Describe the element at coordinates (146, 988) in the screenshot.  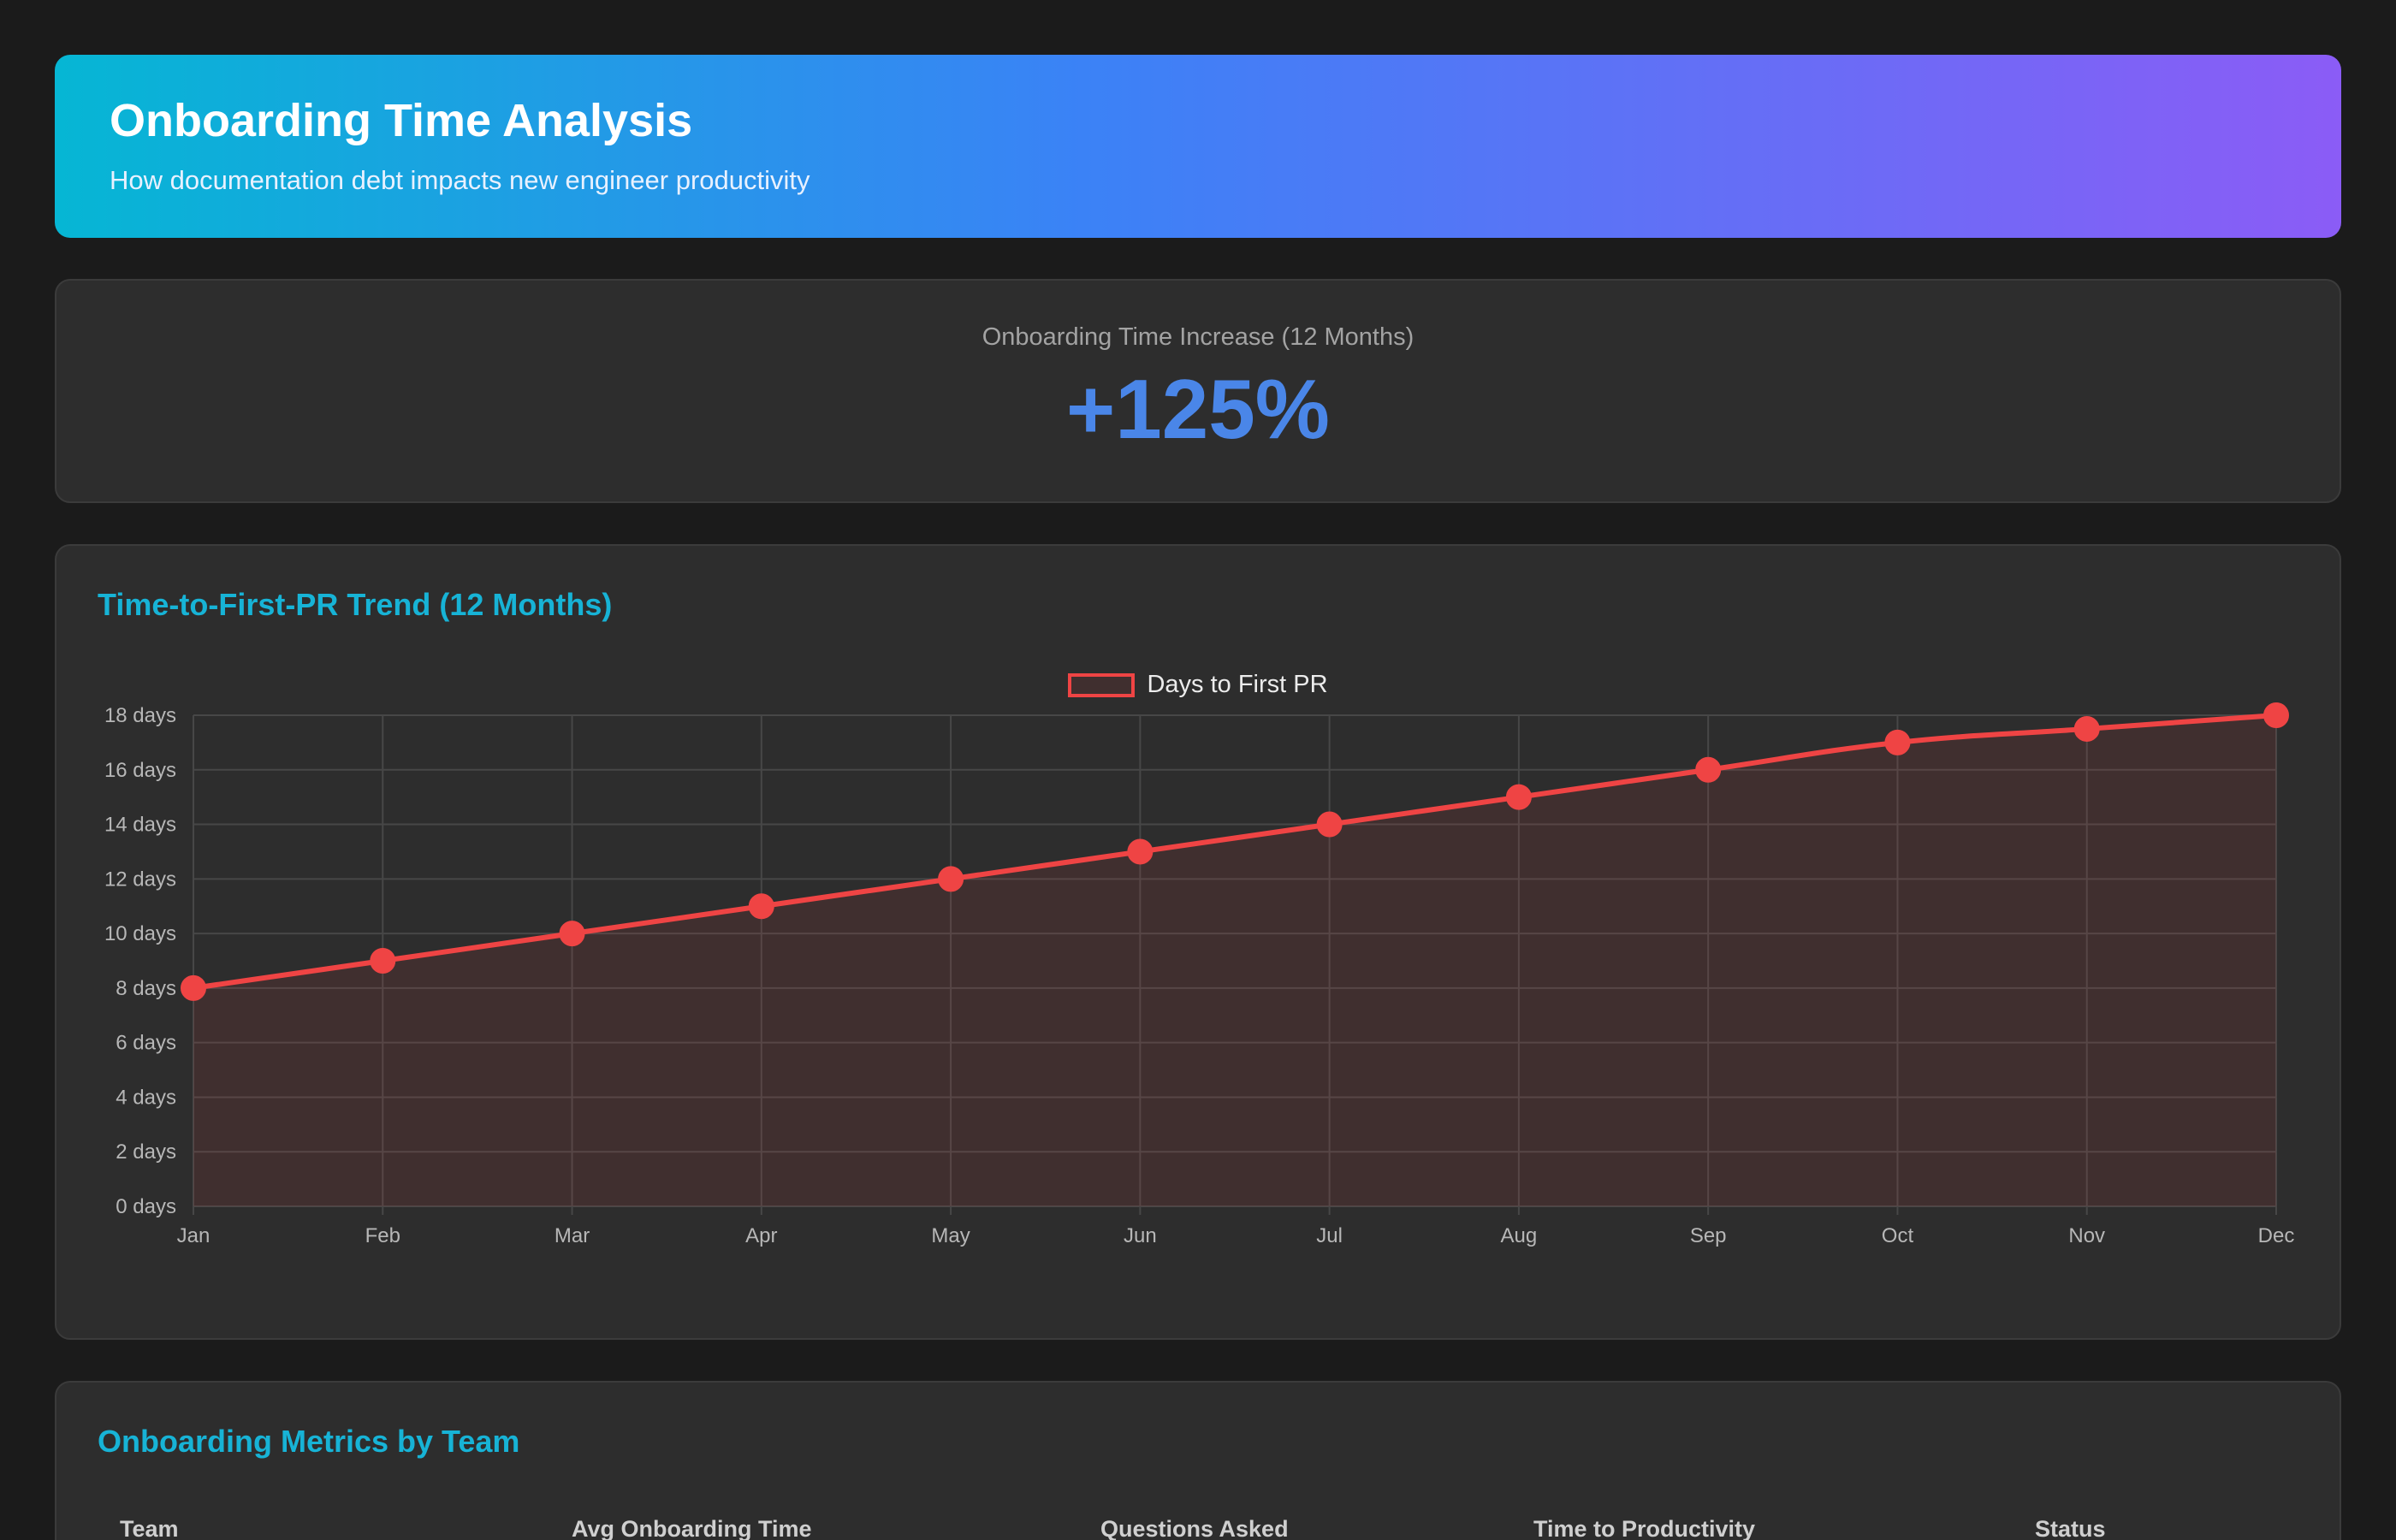
I see `y-tick-label: 8 days` at that location.